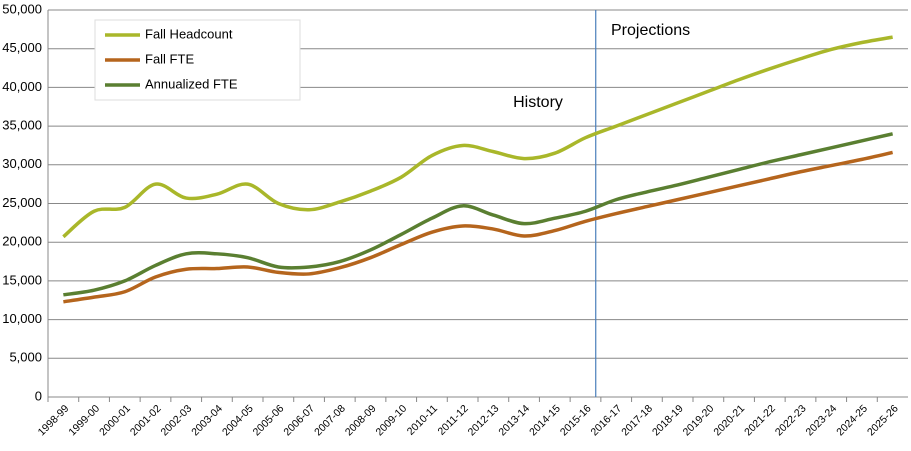 The height and width of the screenshot is (451, 911). Describe the element at coordinates (169, 58) in the screenshot. I see `legend-label: Fall FTE` at that location.